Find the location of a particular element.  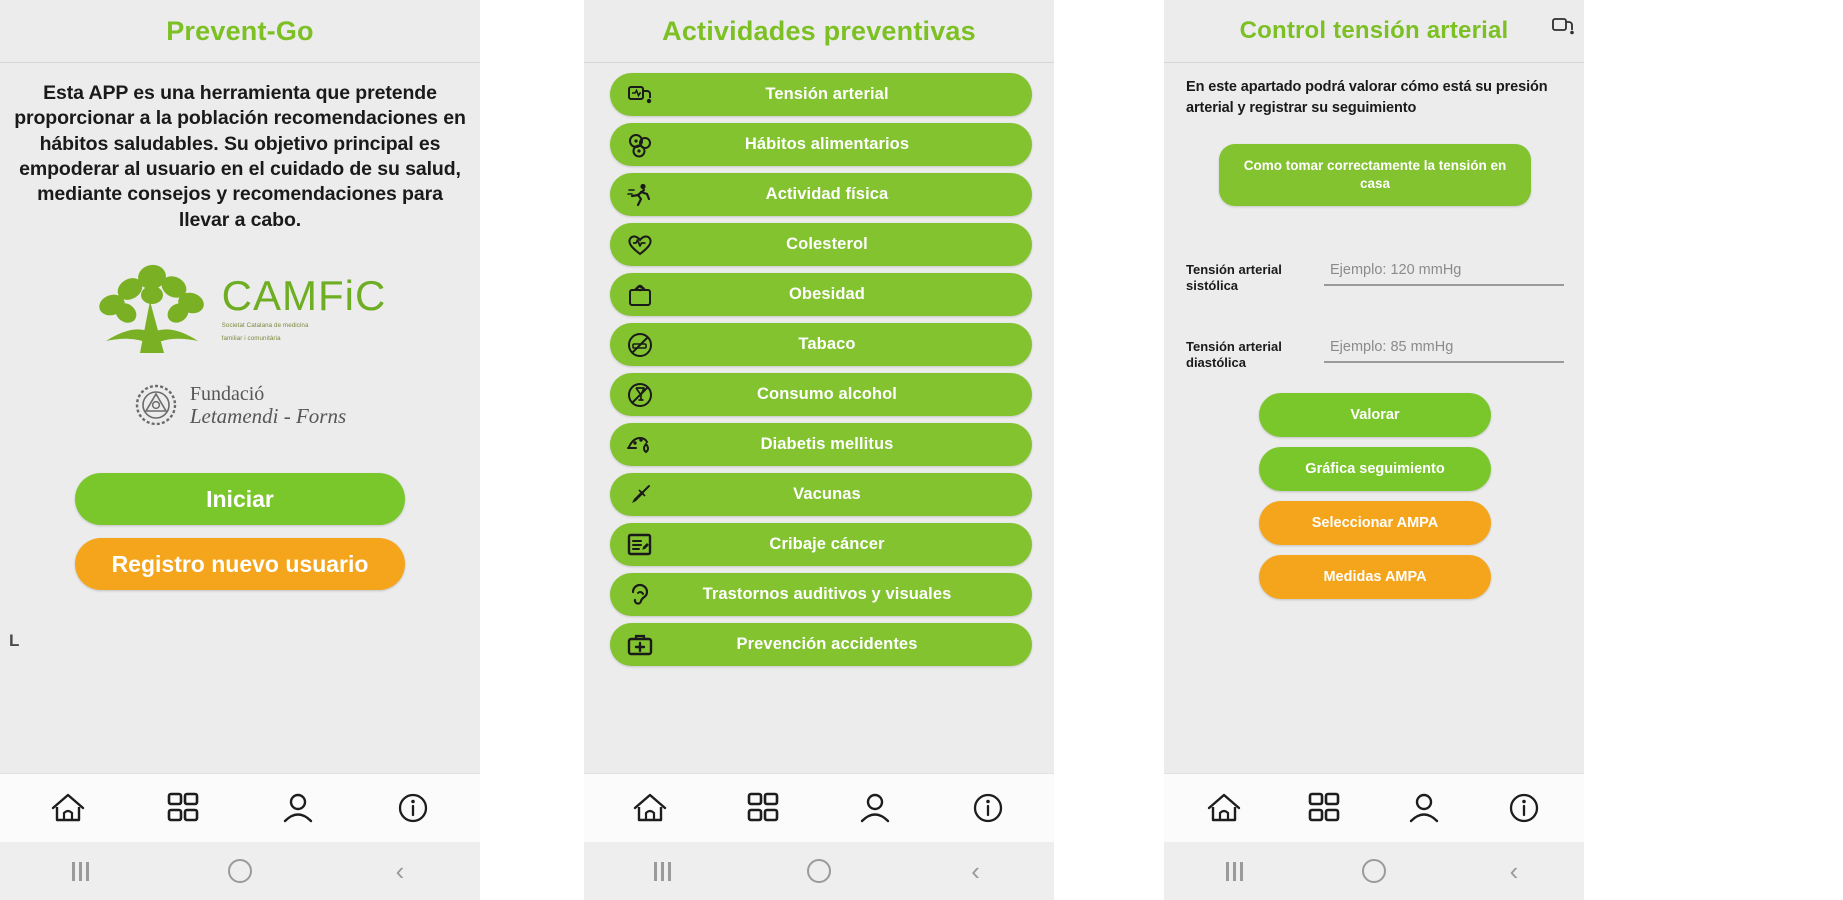

systolic-input is located at coordinates (1444, 272).